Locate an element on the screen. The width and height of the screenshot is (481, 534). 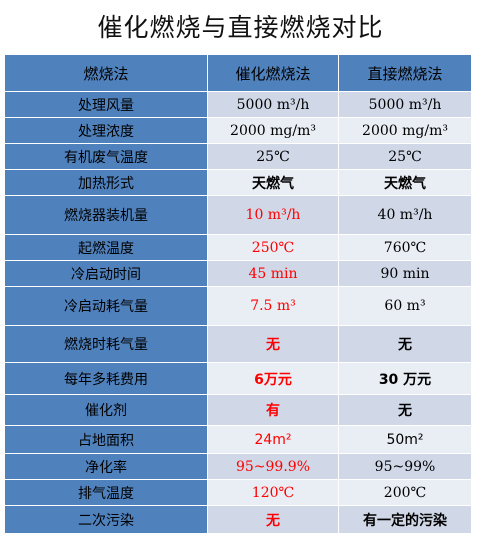
row-label: 占地面积 is located at coordinates (106, 439).